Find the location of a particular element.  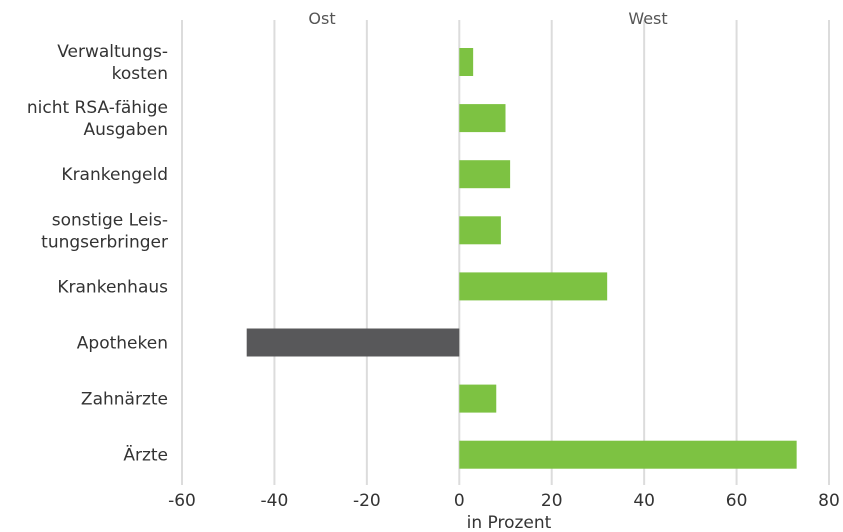

header-ost: Ost is located at coordinates (321, 18).